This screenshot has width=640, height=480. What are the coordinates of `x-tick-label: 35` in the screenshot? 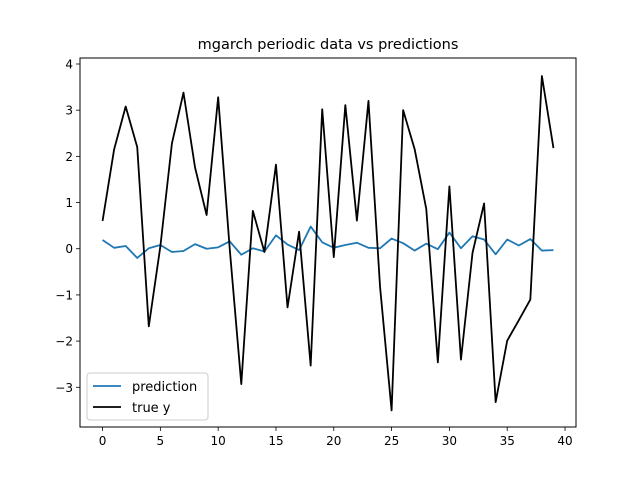 It's located at (507, 441).